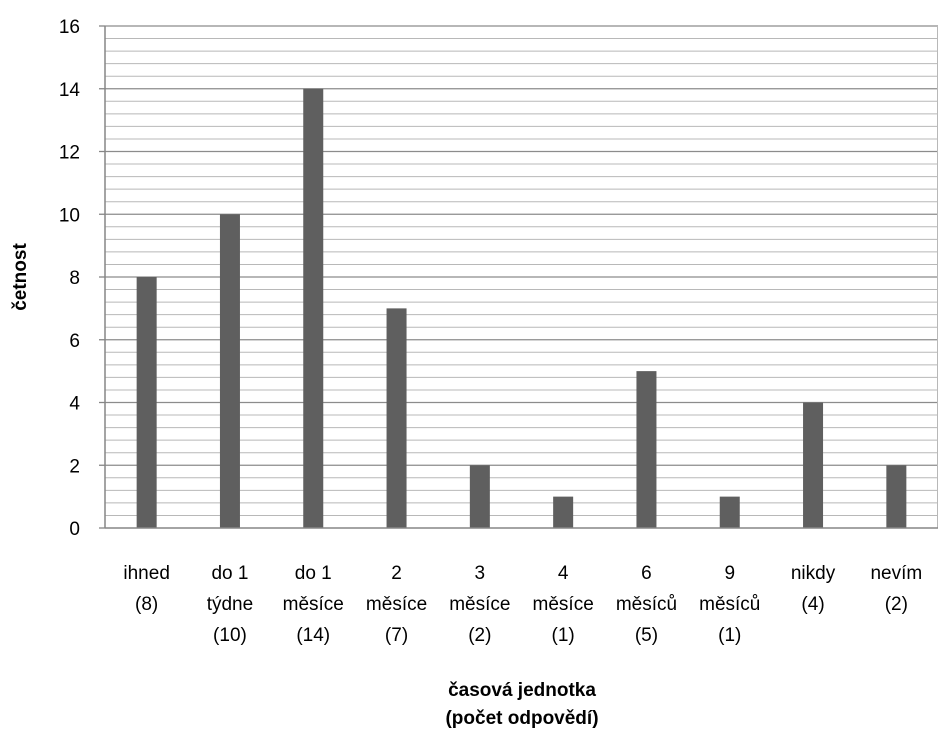  What do you see at coordinates (74, 341) in the screenshot?
I see `y-tick-label: 6` at bounding box center [74, 341].